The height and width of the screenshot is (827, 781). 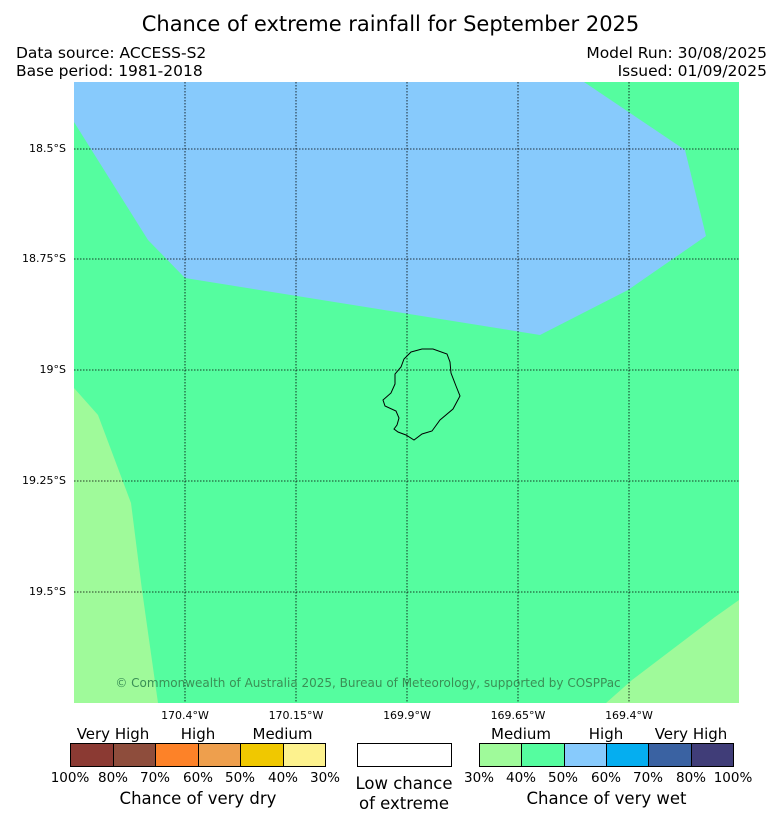 What do you see at coordinates (478, 778) in the screenshot?
I see `wet-tick: 30%` at bounding box center [478, 778].